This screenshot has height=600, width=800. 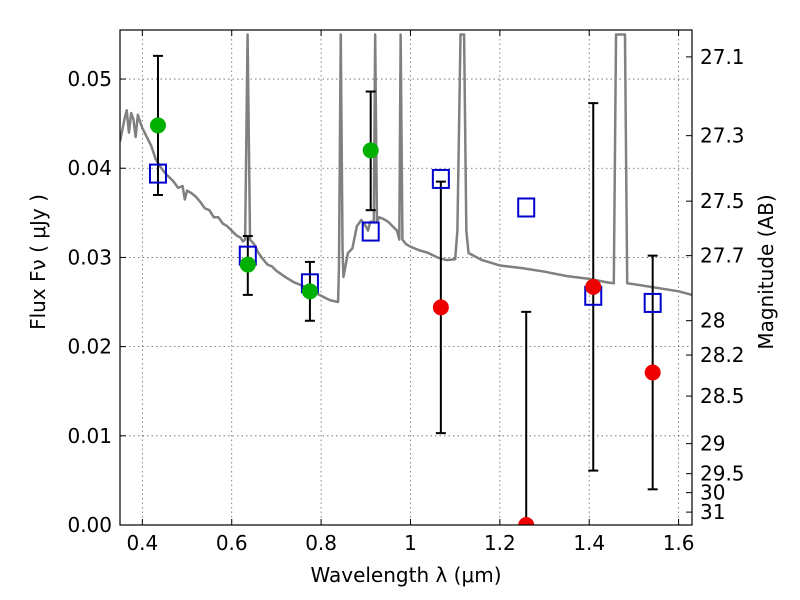 I want to click on x-tick-label: 1, so click(x=410, y=543).